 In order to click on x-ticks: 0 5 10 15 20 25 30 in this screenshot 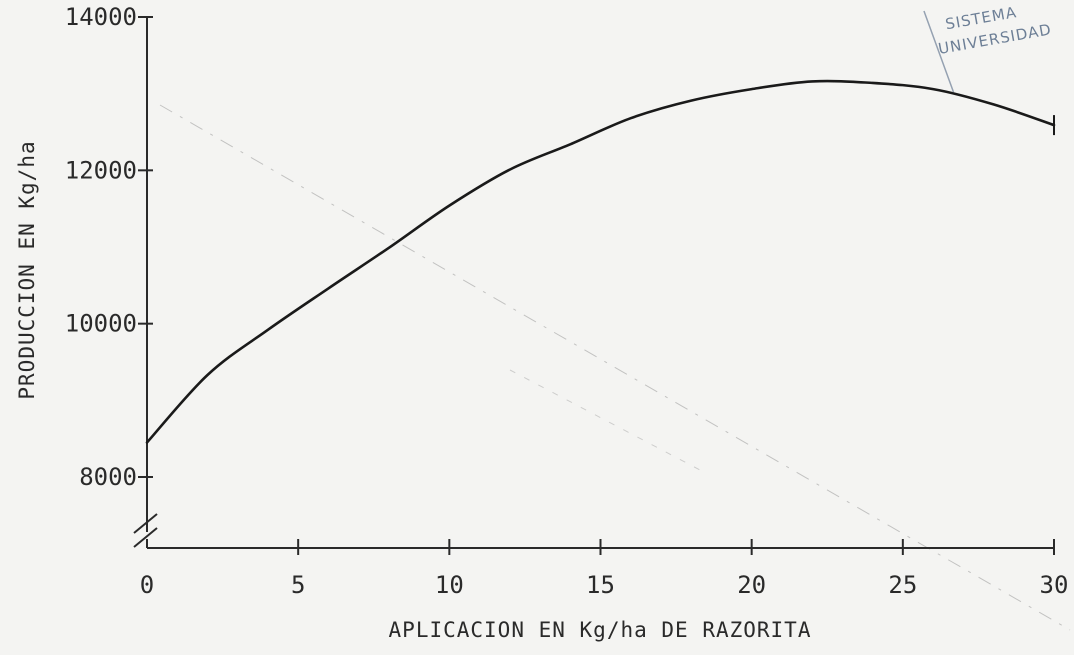, I will do `click(604, 569)`.